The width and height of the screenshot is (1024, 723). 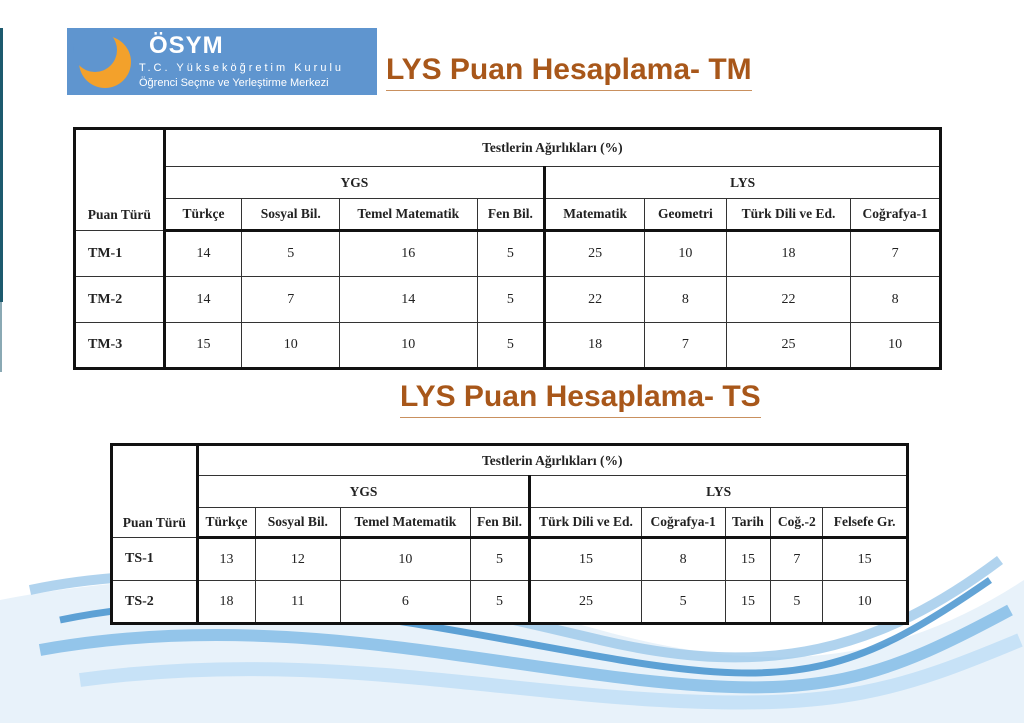 What do you see at coordinates (1, 165) in the screenshot?
I see `left-accent-bar` at bounding box center [1, 165].